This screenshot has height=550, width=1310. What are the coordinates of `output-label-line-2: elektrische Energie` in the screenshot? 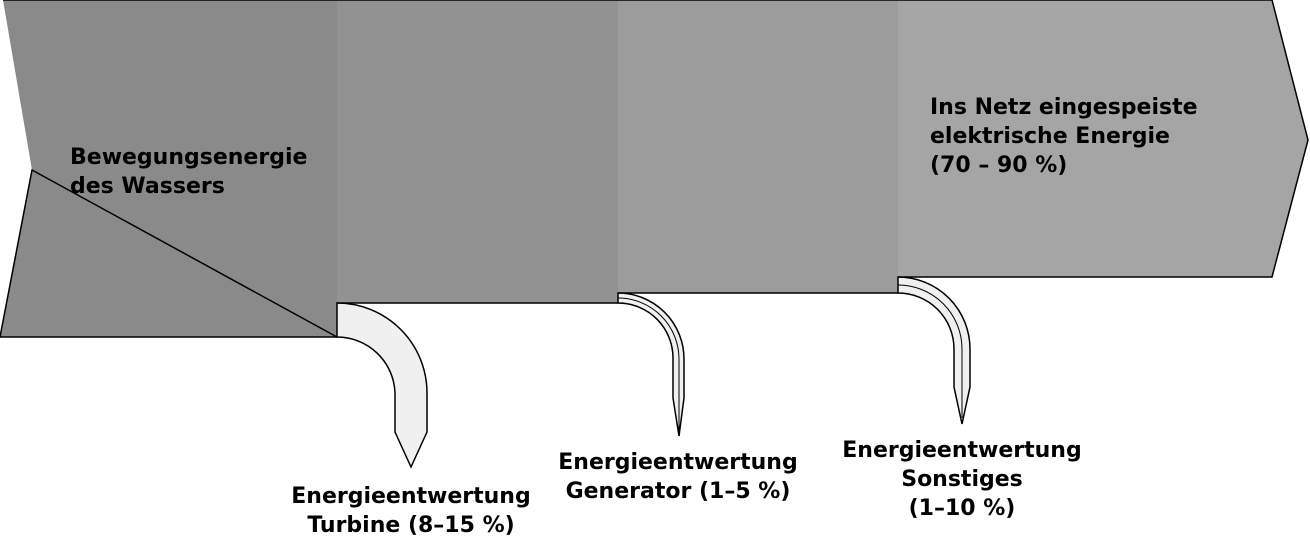 It's located at (1050, 136).